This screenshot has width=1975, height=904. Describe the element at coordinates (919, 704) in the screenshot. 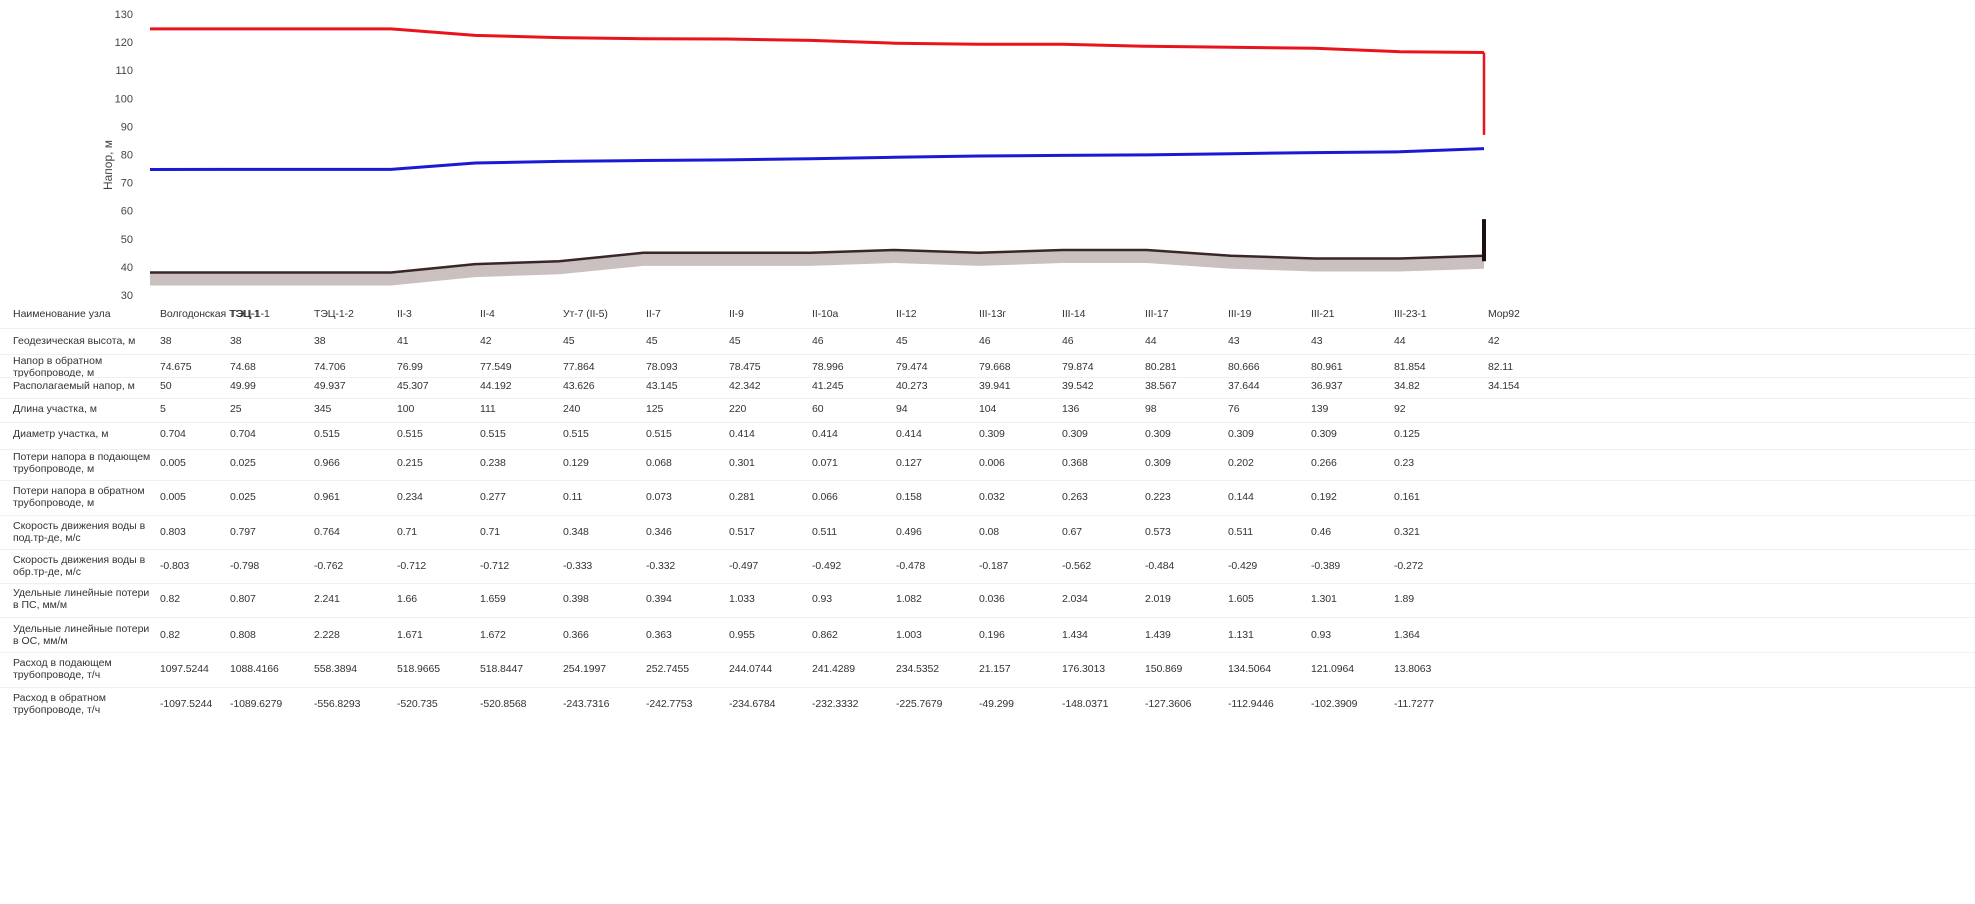

I see `table-cell: -225.7679` at that location.